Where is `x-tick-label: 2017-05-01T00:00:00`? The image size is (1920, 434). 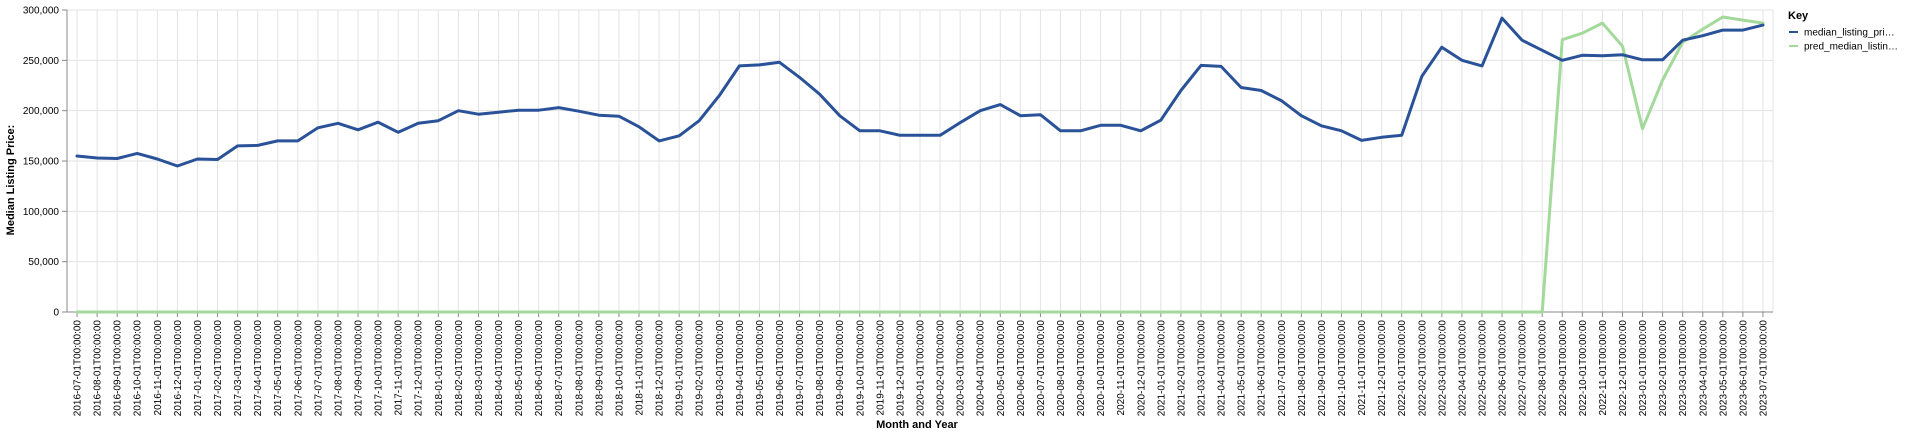
x-tick-label: 2017-05-01T00:00:00 is located at coordinates (278, 368).